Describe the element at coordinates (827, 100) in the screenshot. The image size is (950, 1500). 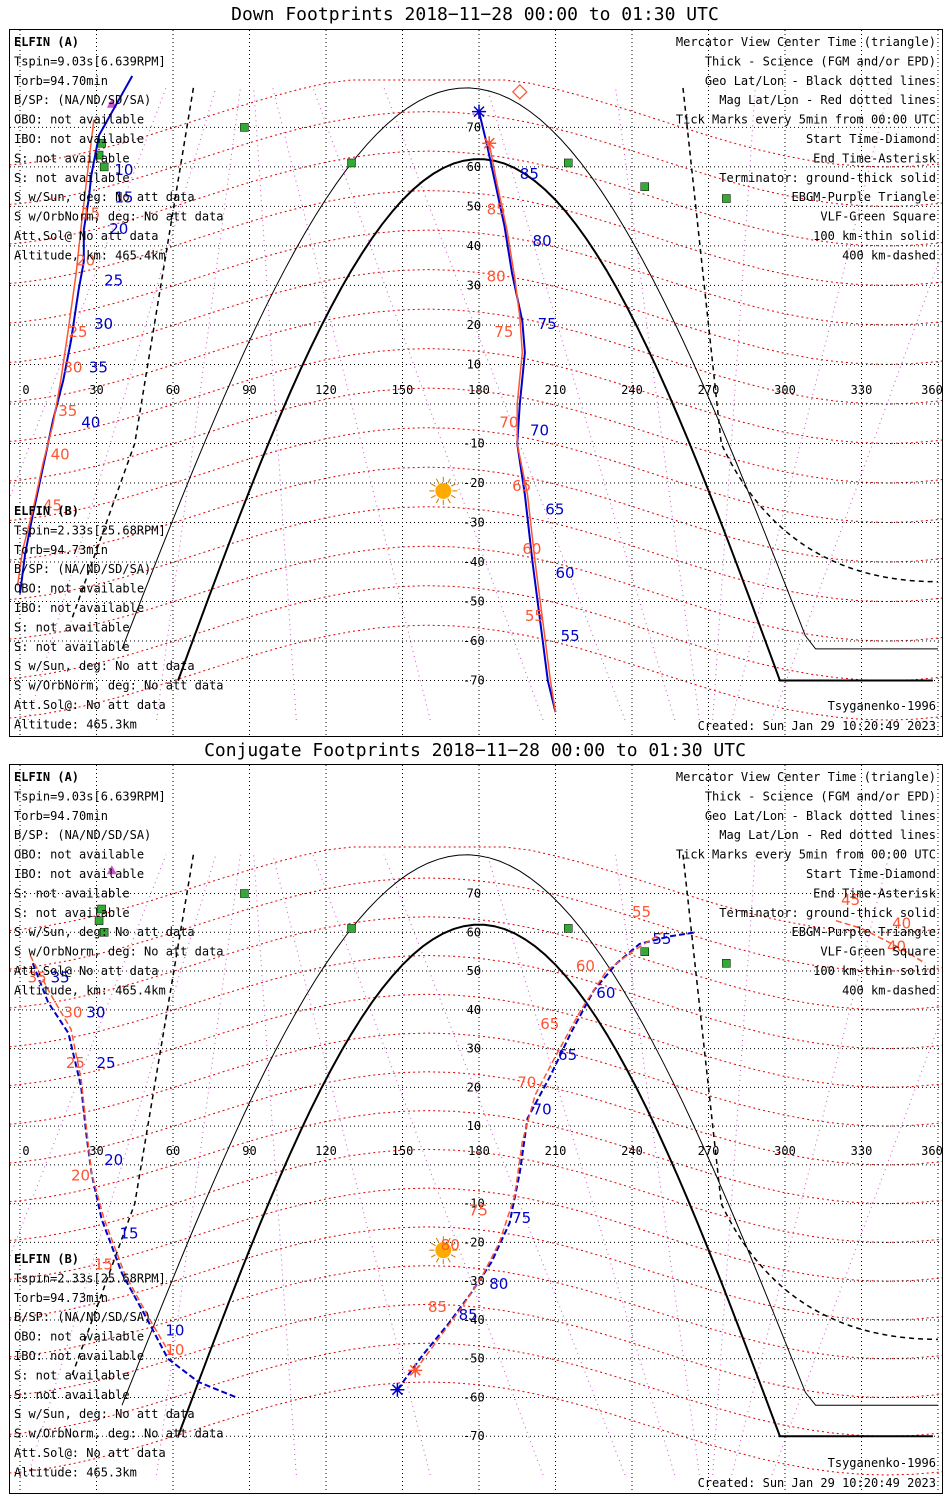
I see `legend-line: Mag Lat/Lon - Red dotted lines` at that location.